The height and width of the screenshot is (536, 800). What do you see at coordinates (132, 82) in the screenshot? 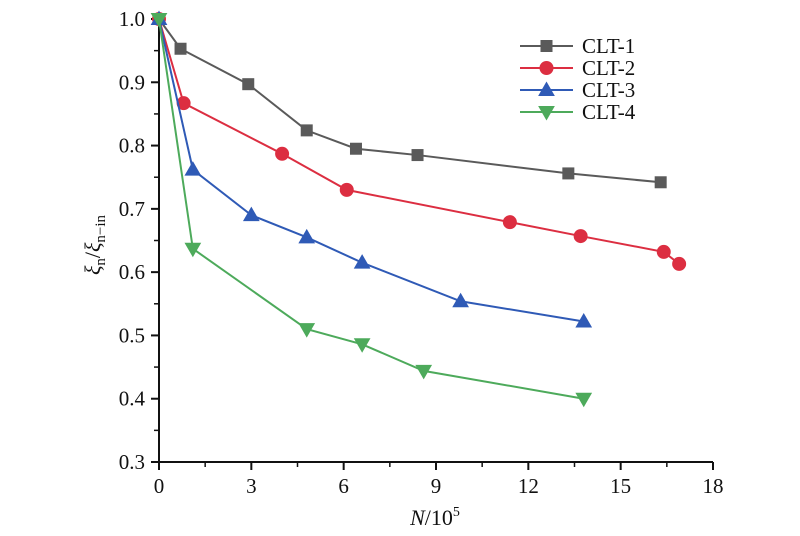
I see `y-tick-label: 0.9` at bounding box center [132, 82].